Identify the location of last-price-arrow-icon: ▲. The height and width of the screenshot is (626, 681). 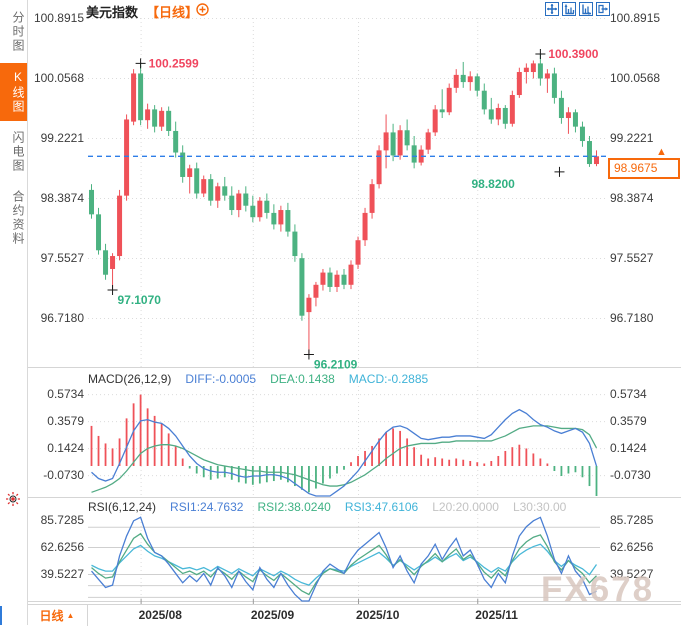
(661, 152).